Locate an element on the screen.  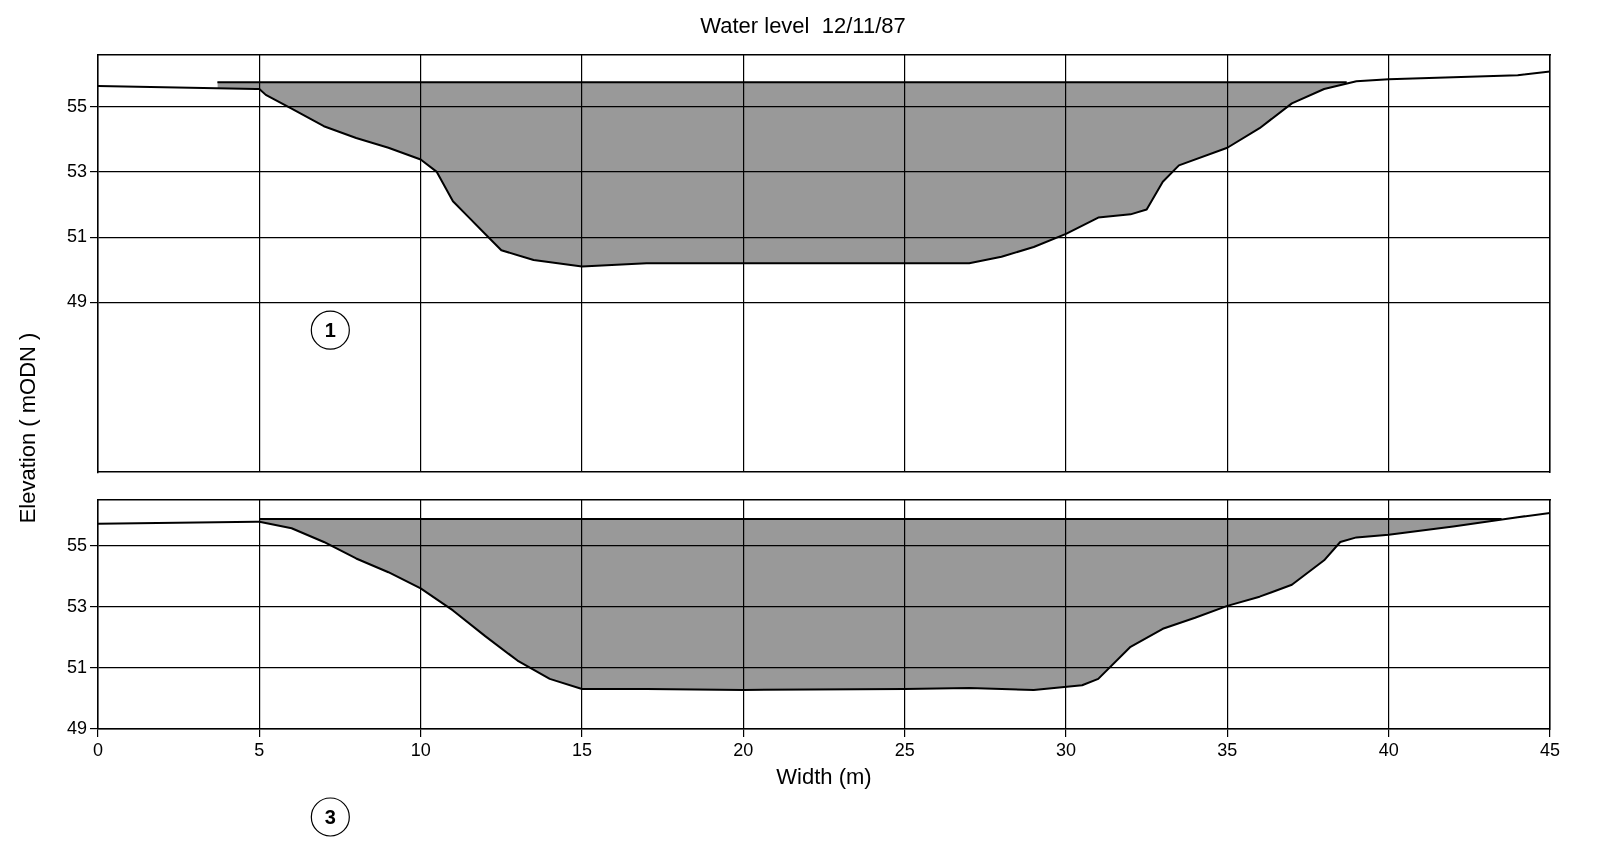
x-axis-title: Width (m) is located at coordinates (824, 776).